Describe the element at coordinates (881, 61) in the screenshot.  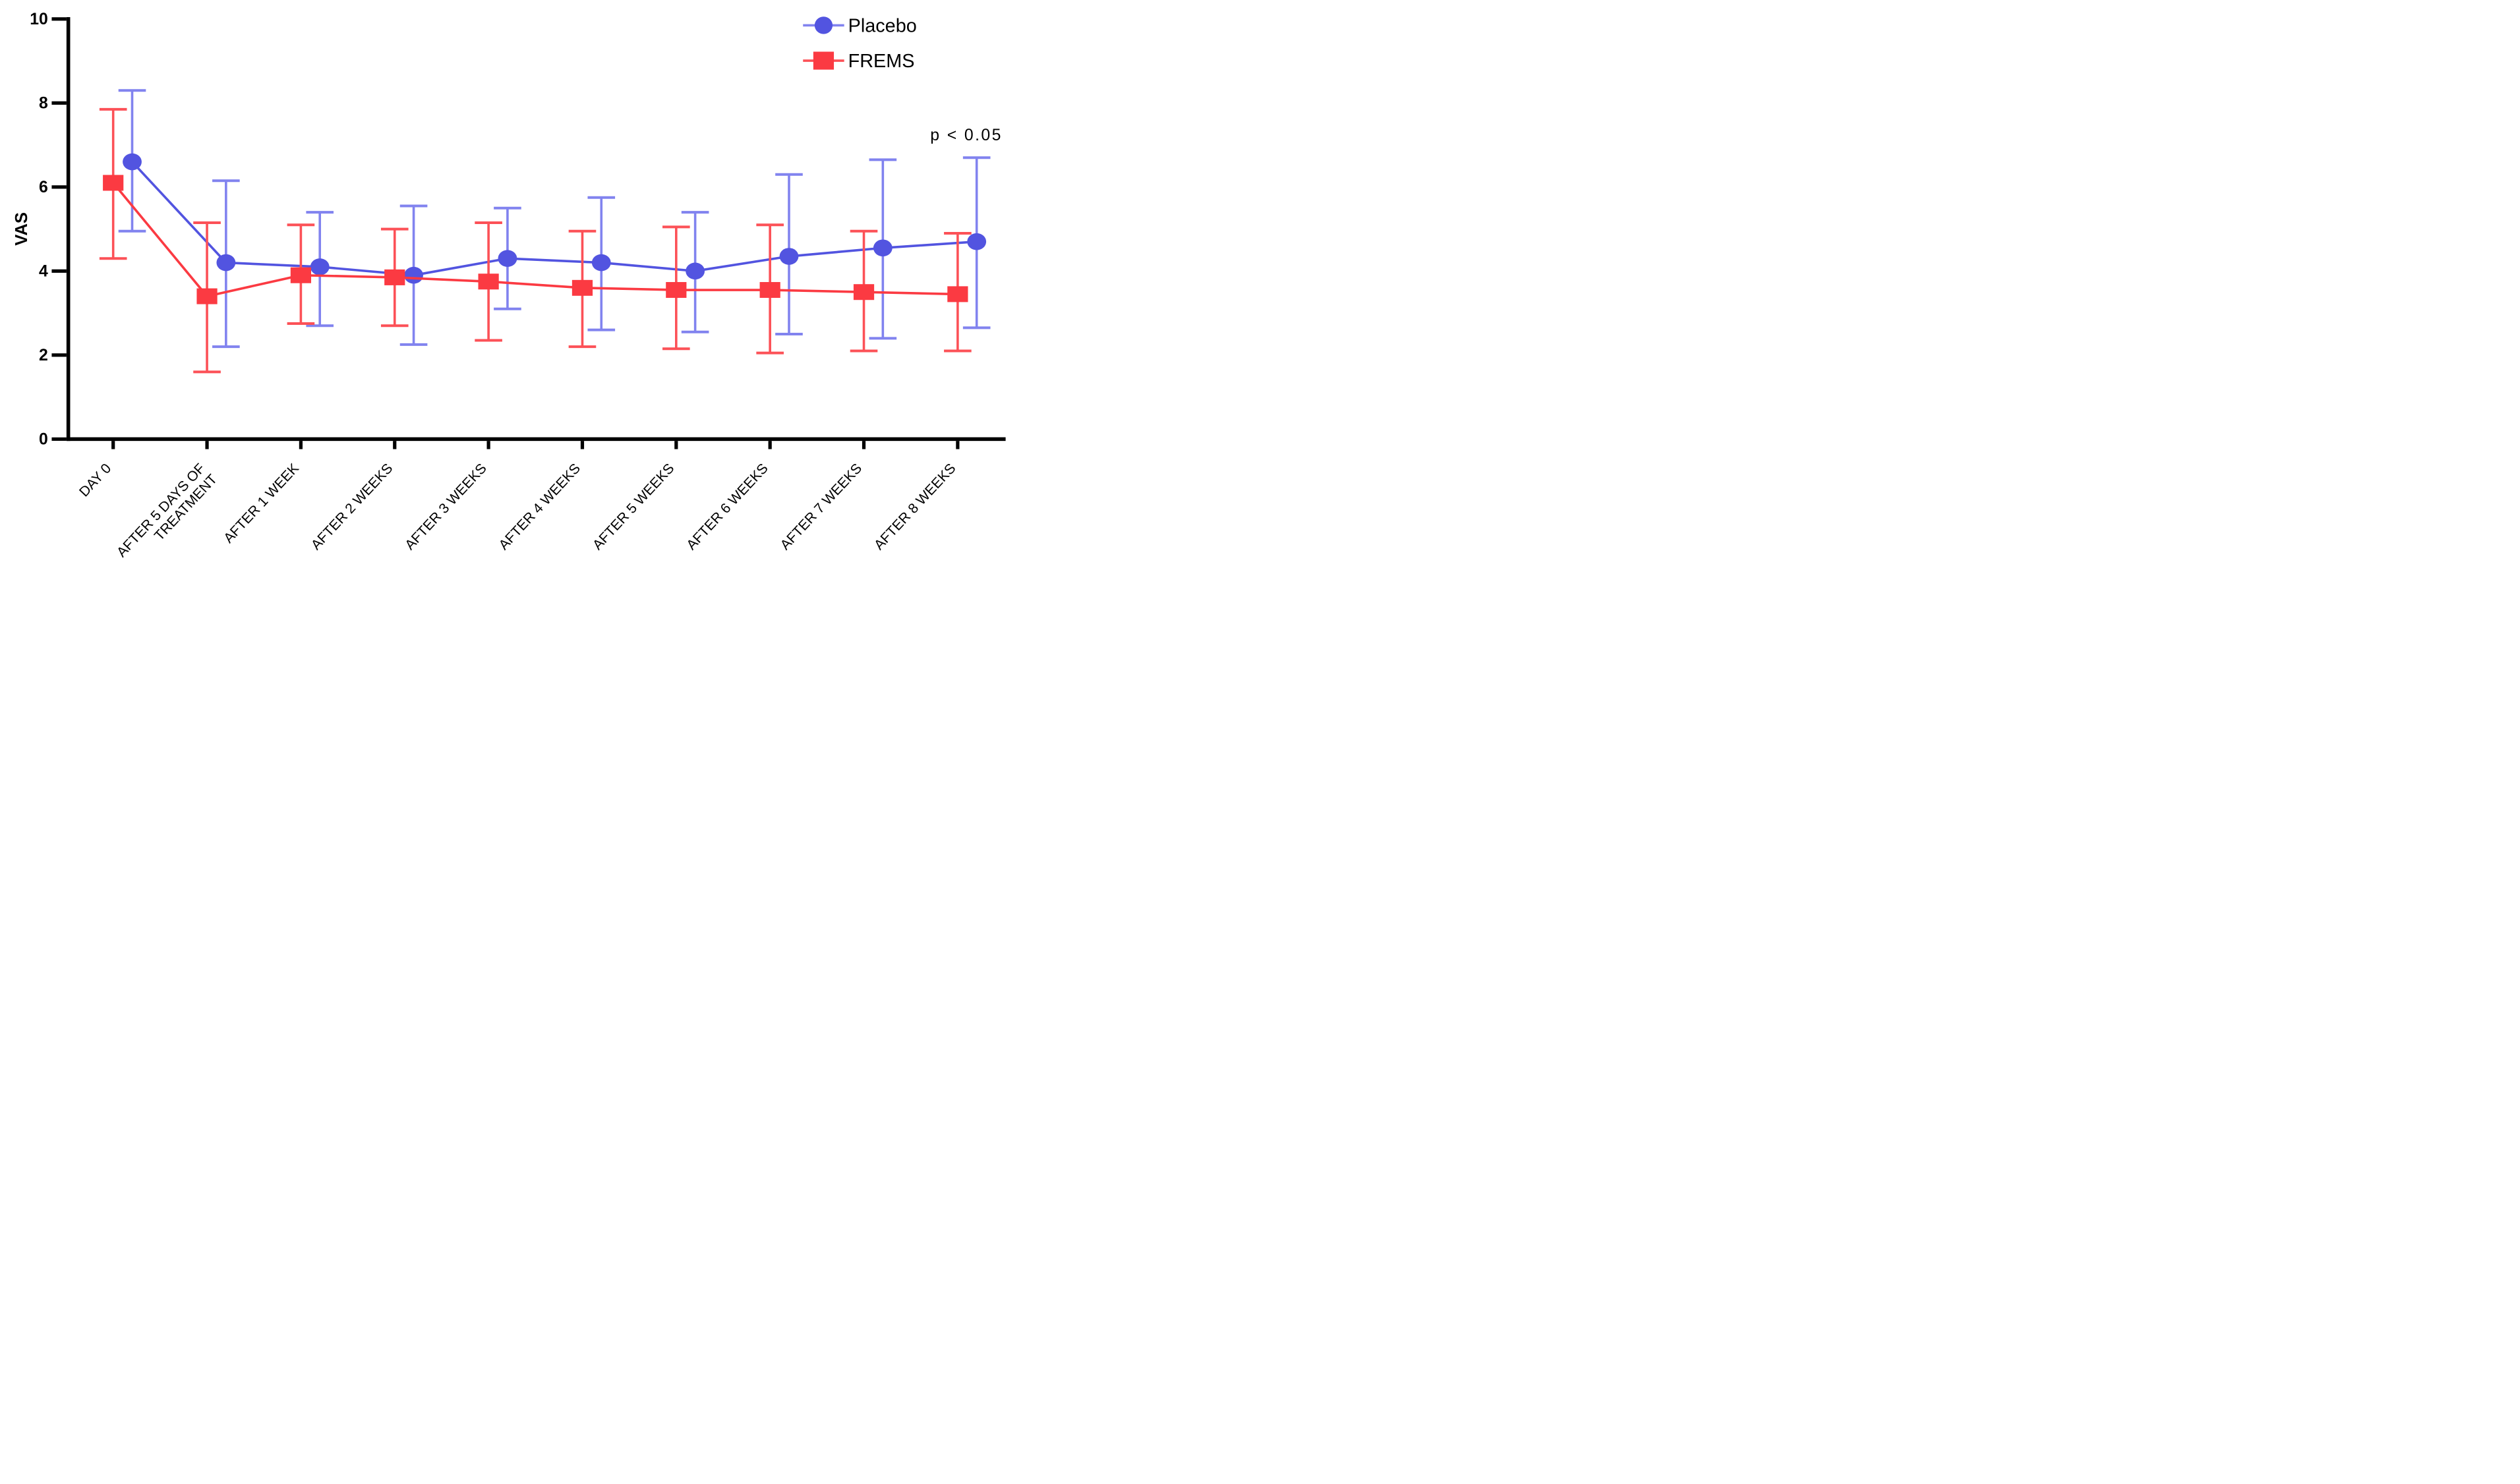
I see `legend-label: FREMS` at that location.